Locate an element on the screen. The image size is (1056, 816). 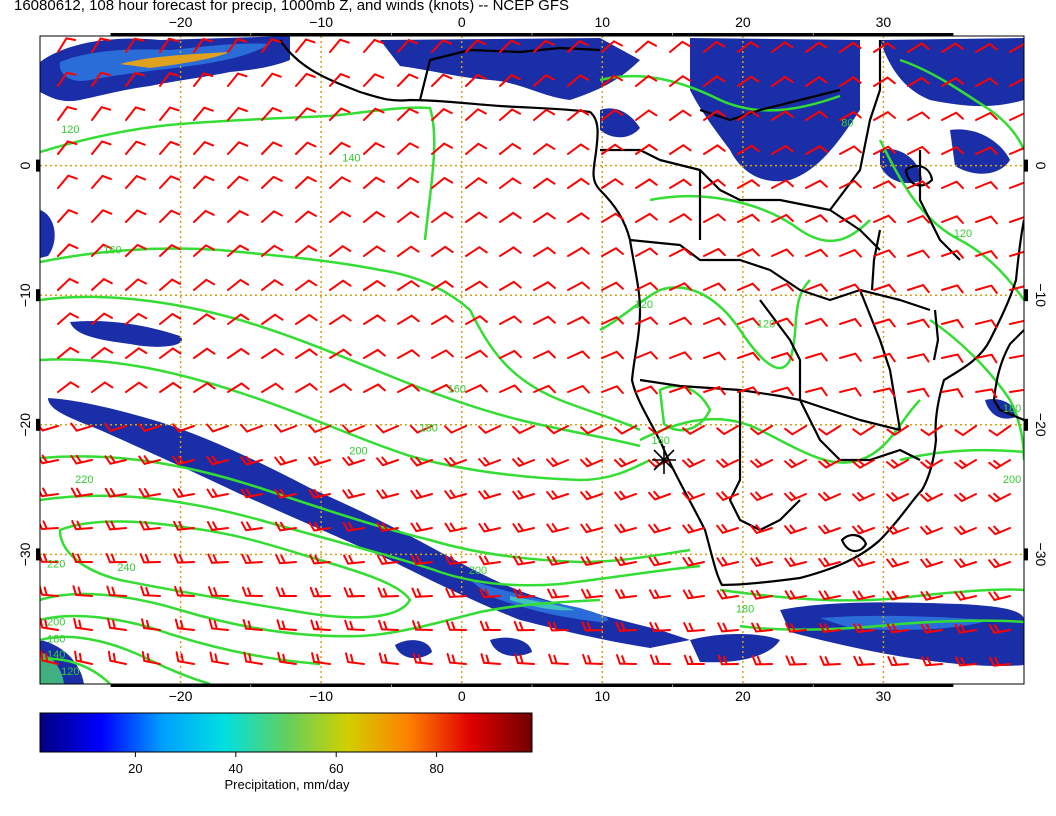
colorbar-bar is located at coordinates (286, 732).